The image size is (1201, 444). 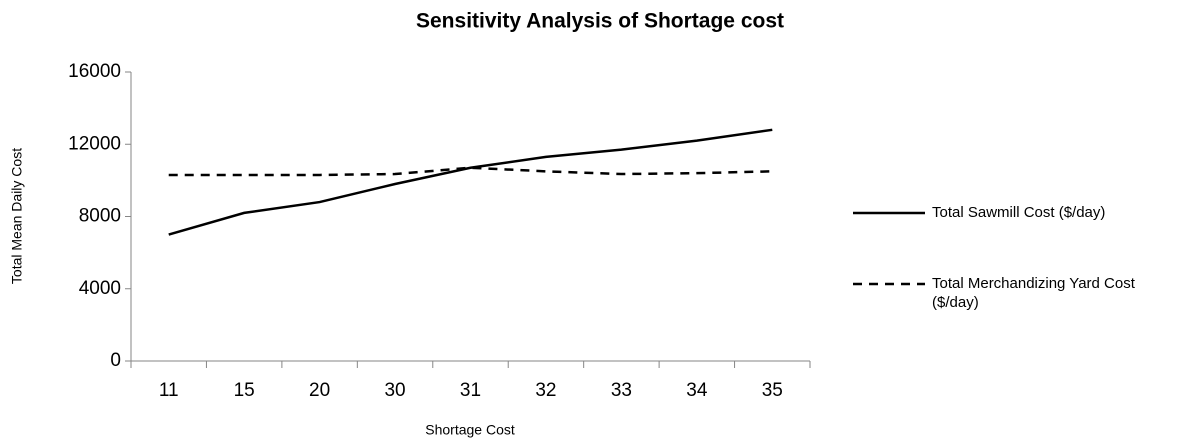 What do you see at coordinates (94, 71) in the screenshot?
I see `y-tick-label: 16000` at bounding box center [94, 71].